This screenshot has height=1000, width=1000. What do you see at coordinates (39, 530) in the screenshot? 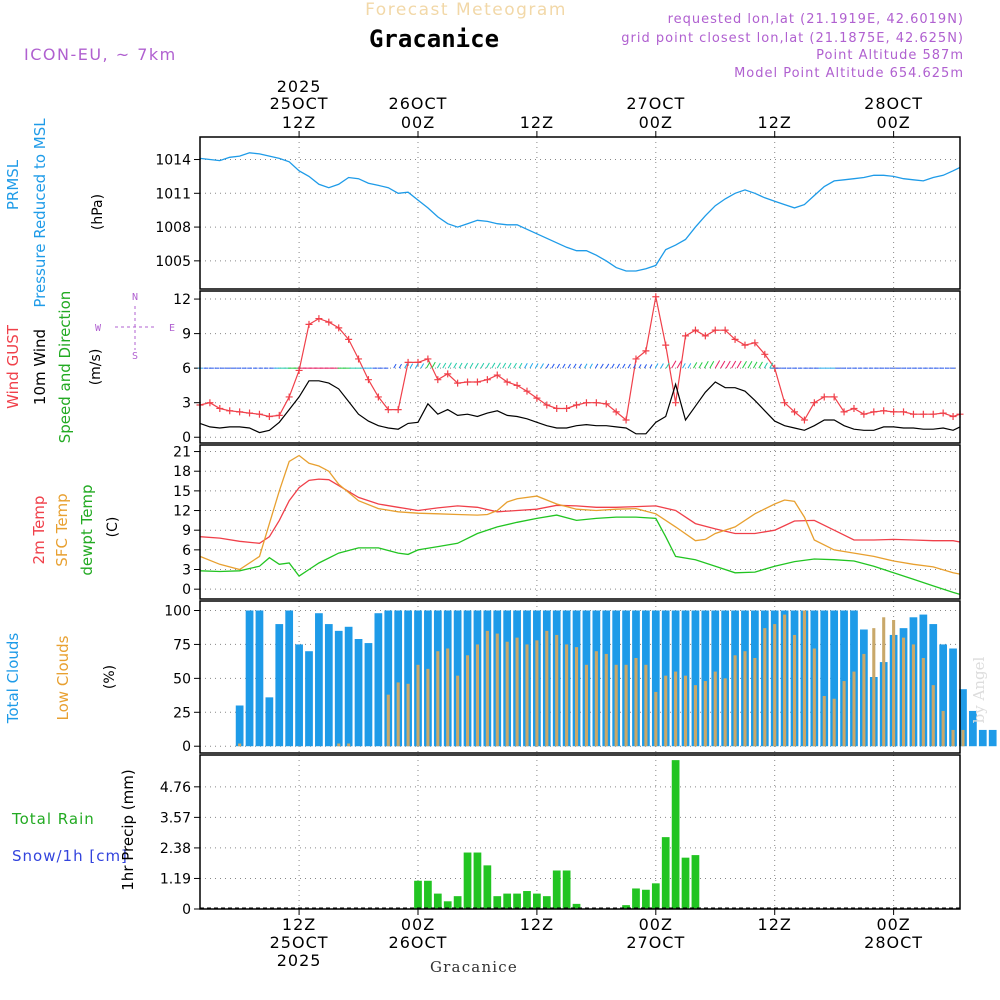
I see `temp-label-1: 2m Temp` at bounding box center [39, 530].